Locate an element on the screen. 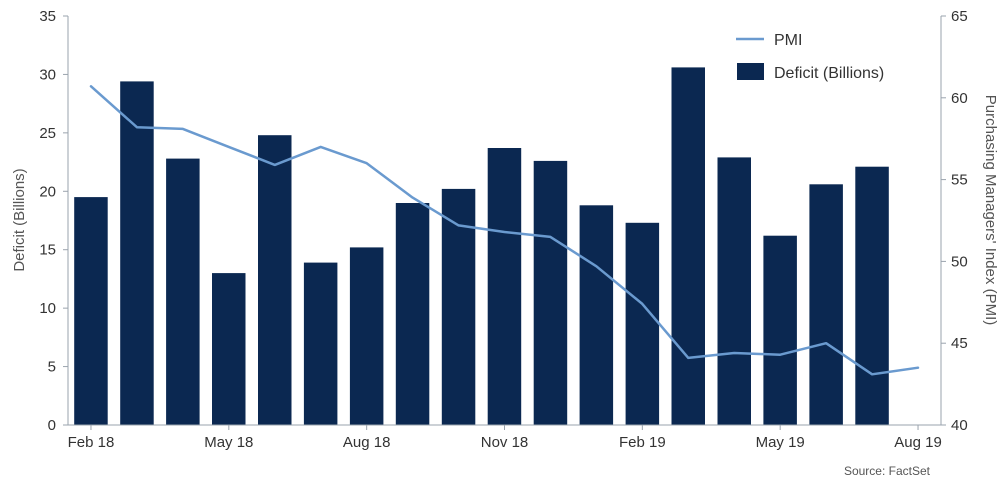  right-tick-label: 45 is located at coordinates (959, 343).